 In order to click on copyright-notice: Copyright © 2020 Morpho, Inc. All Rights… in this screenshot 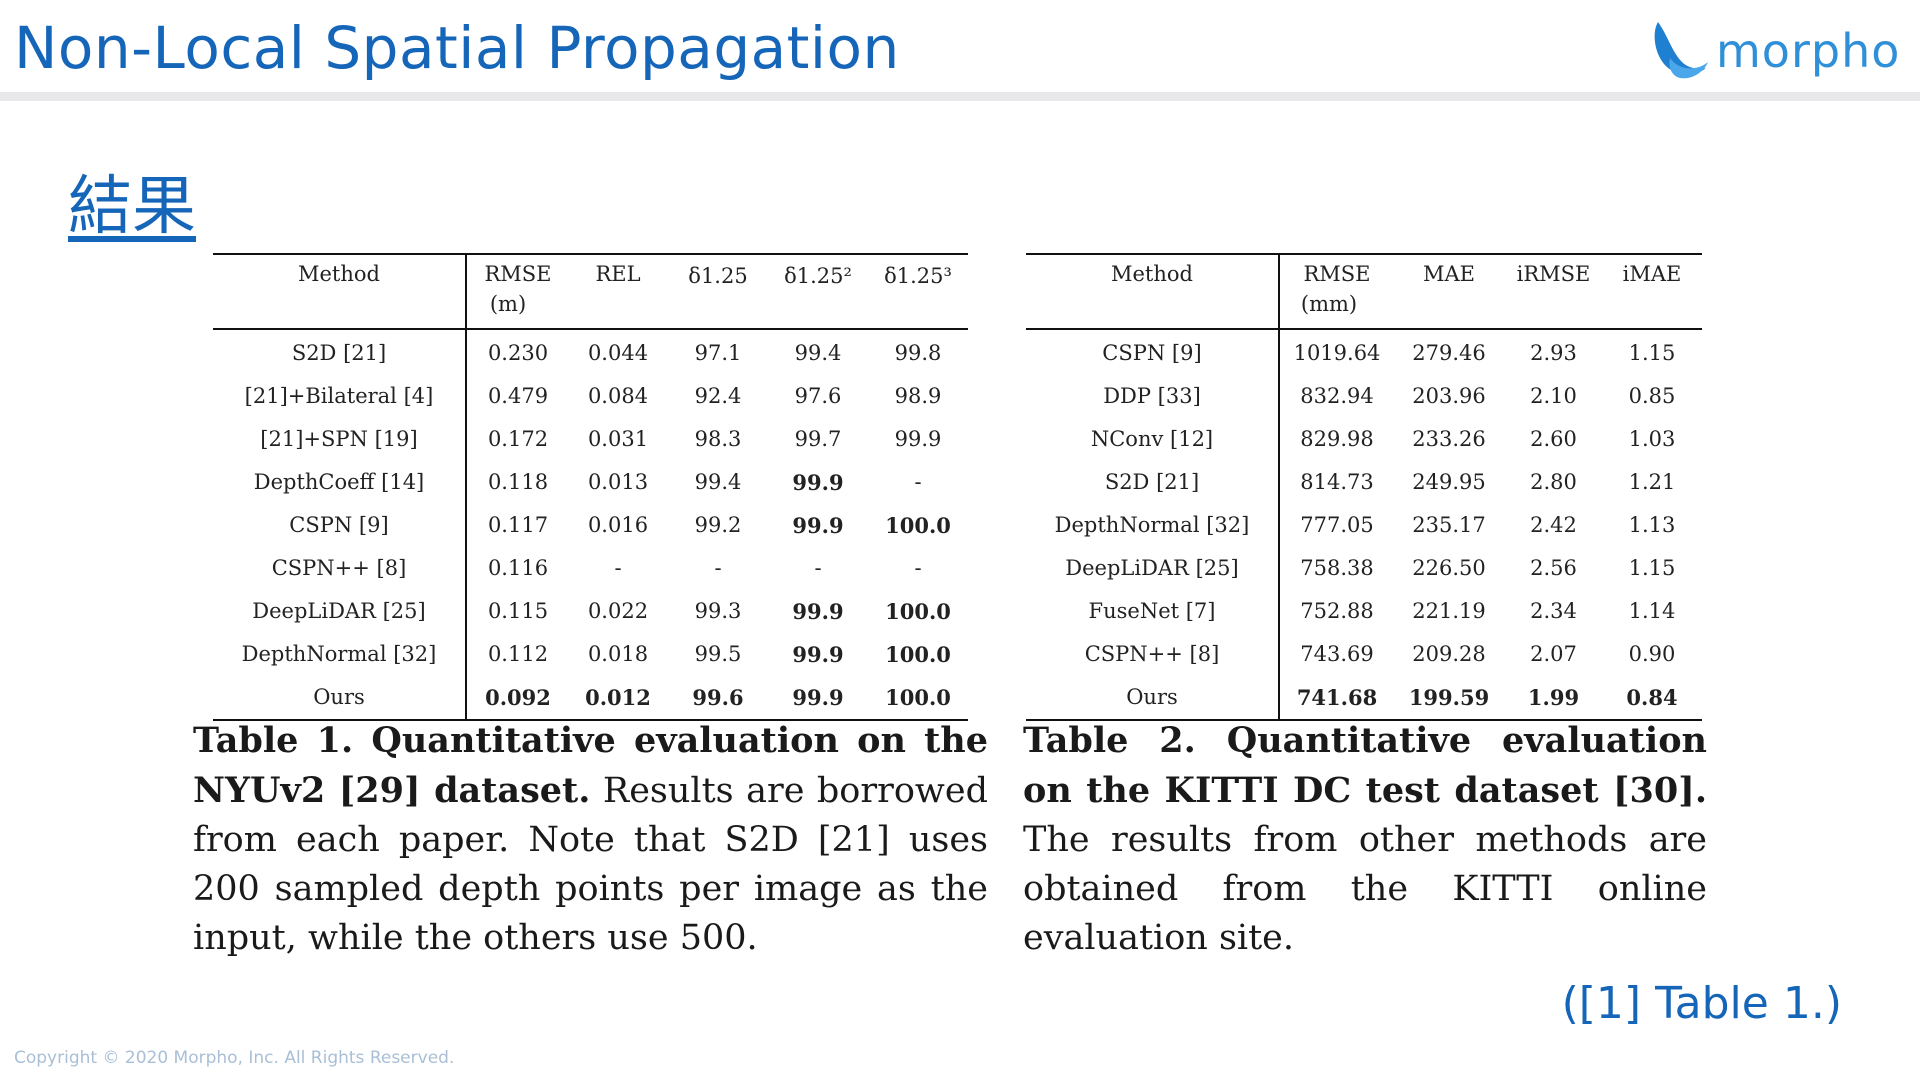, I will do `click(234, 1058)`.